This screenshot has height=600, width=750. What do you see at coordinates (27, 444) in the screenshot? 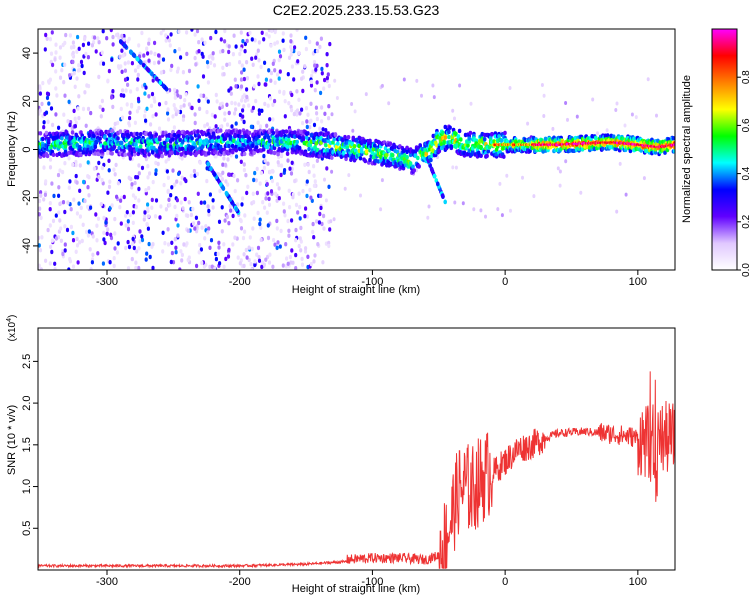
I see `y-tick-label: 1.5` at bounding box center [27, 444].